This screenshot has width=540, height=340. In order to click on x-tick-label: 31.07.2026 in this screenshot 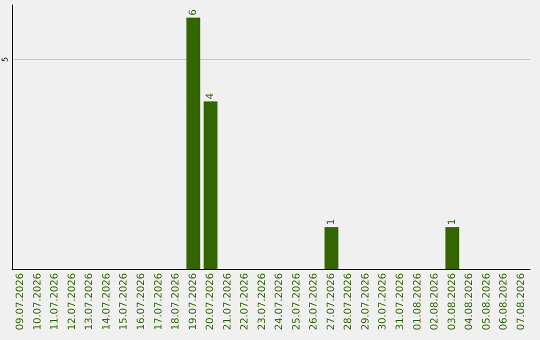, I will do `click(400, 301)`.